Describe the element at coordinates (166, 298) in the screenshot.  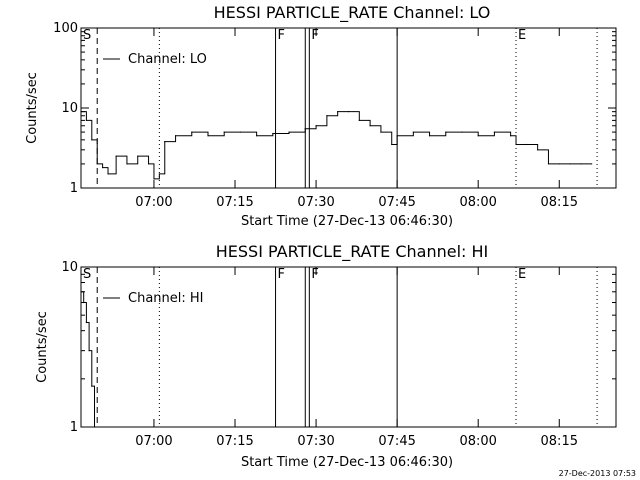
I see `legend-label: Channel: HI` at that location.